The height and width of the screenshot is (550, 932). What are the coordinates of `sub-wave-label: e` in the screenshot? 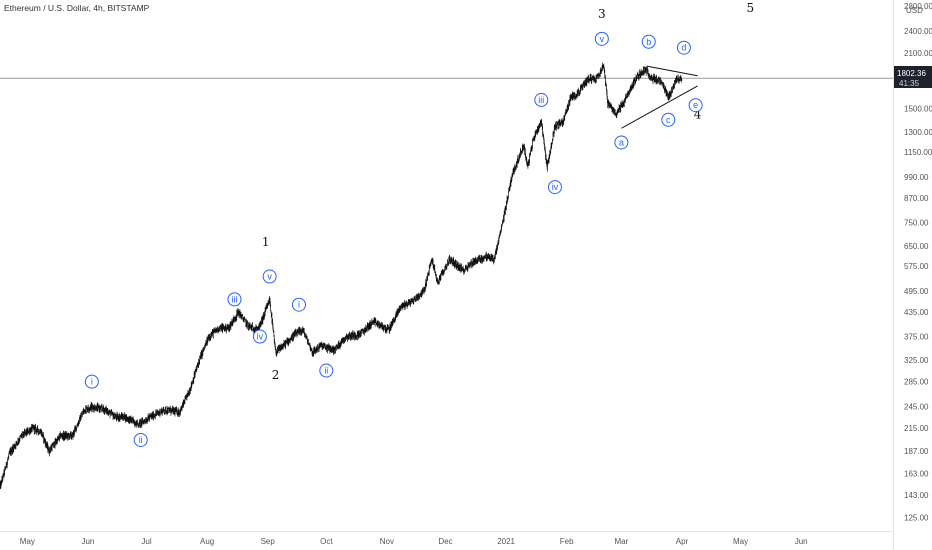 It's located at (695, 105).